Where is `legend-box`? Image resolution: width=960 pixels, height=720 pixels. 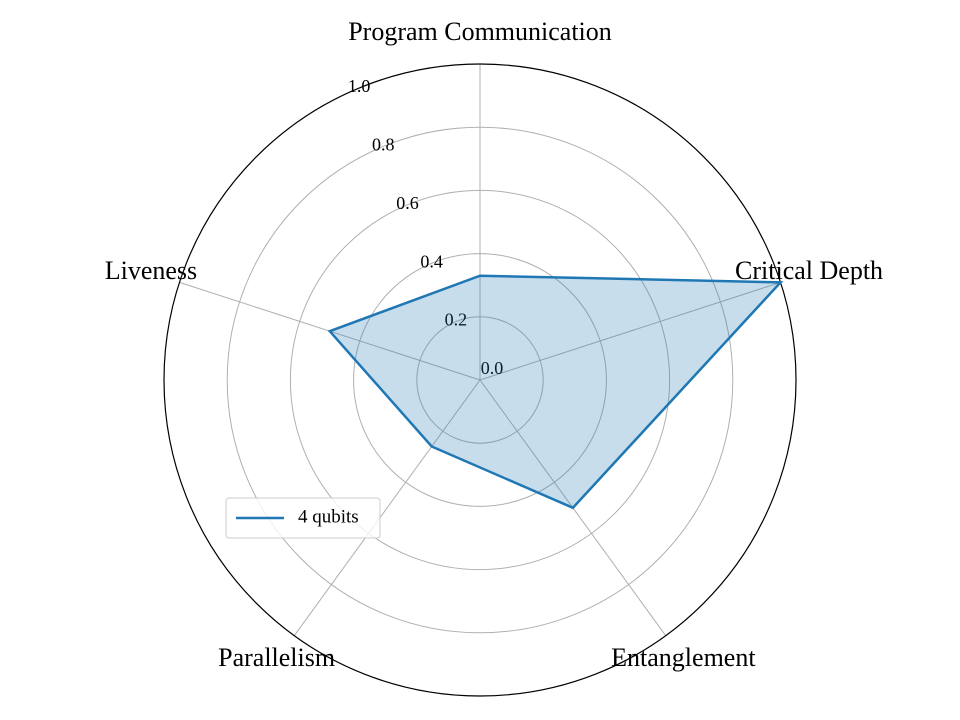 legend-box is located at coordinates (303, 518).